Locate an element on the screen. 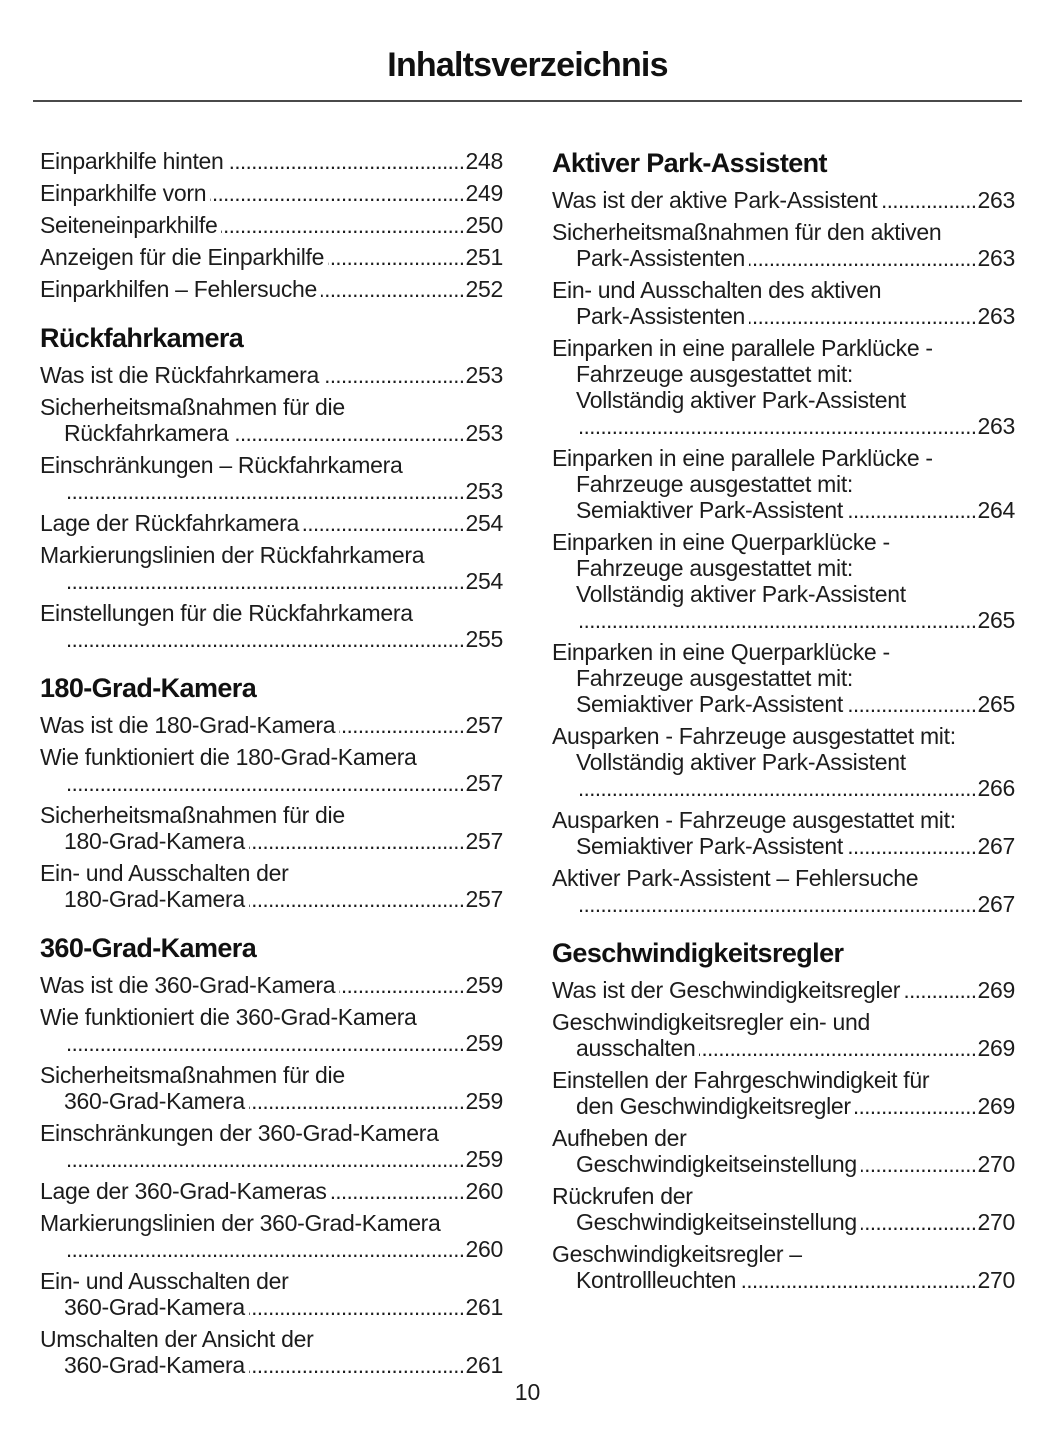  entry-leader-line: Geschwindigkeitseinstellung 270 is located at coordinates (783, 1164).